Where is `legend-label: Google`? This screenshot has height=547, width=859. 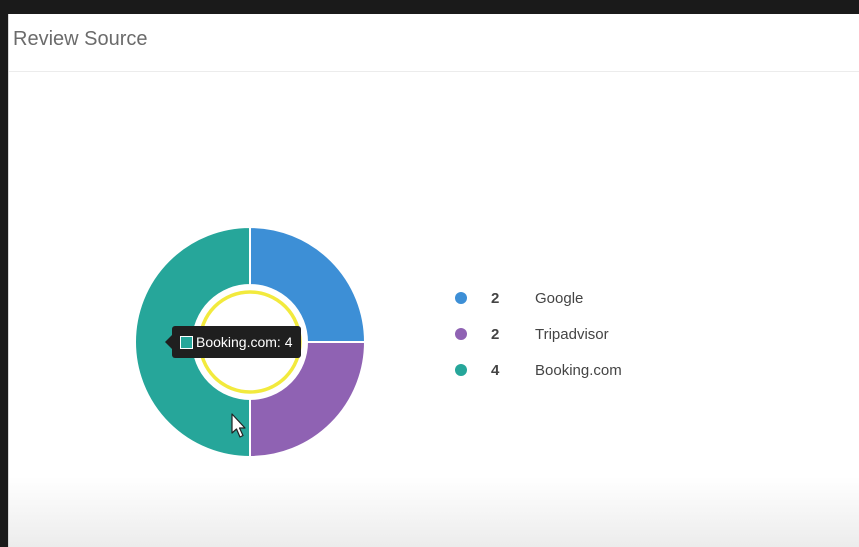 legend-label: Google is located at coordinates (559, 298).